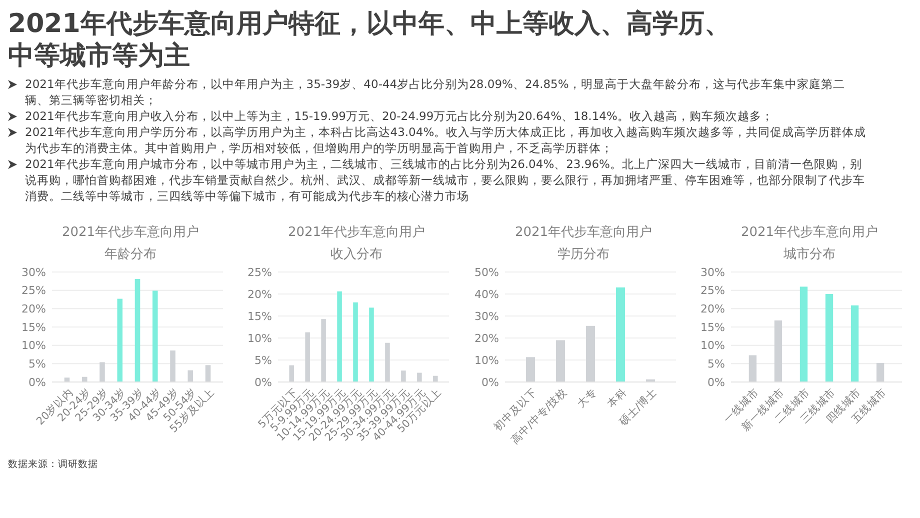  Describe the element at coordinates (370, 40) in the screenshot. I see `text: 2021年代步车意向用户特征，以中年、中上等收入、高学历、中等城市等为主` at that location.